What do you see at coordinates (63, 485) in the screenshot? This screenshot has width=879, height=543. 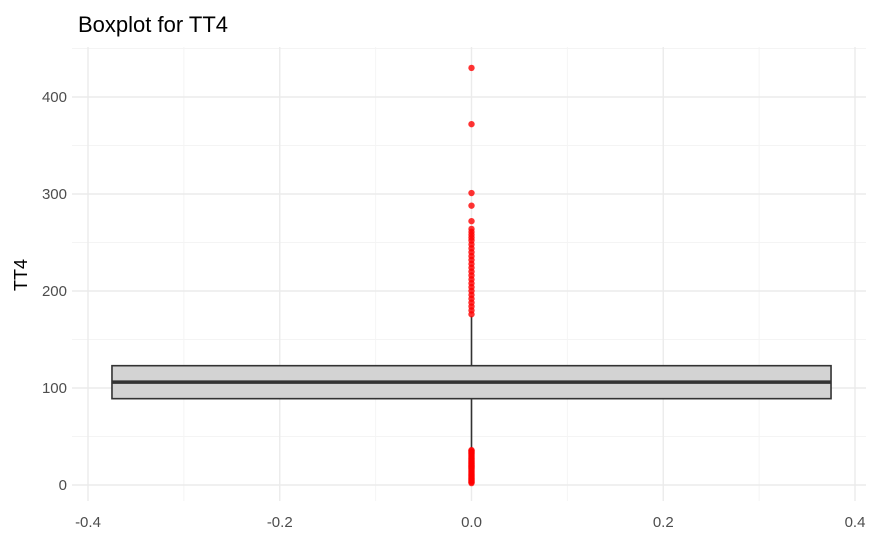 I see `y-tick-label: 0` at bounding box center [63, 485].